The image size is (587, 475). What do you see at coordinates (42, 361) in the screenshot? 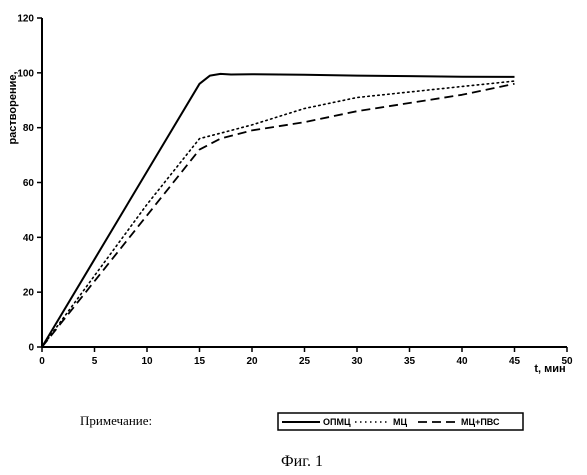
I see `x-tick-label: 0` at bounding box center [42, 361].